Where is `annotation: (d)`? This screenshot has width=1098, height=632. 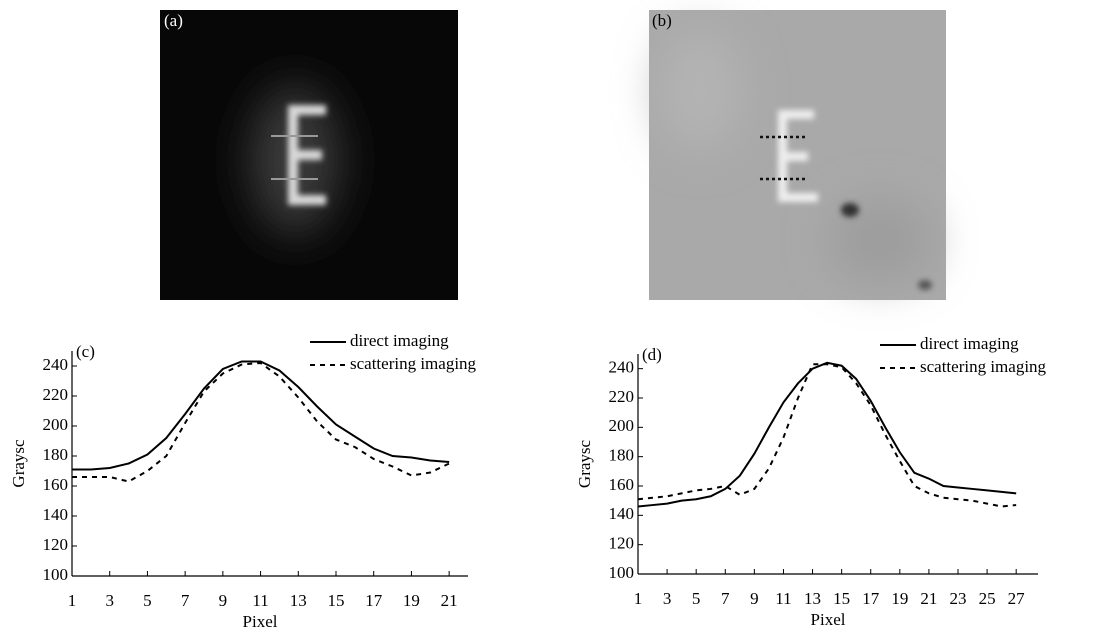 annotation: (d) is located at coordinates (652, 354).